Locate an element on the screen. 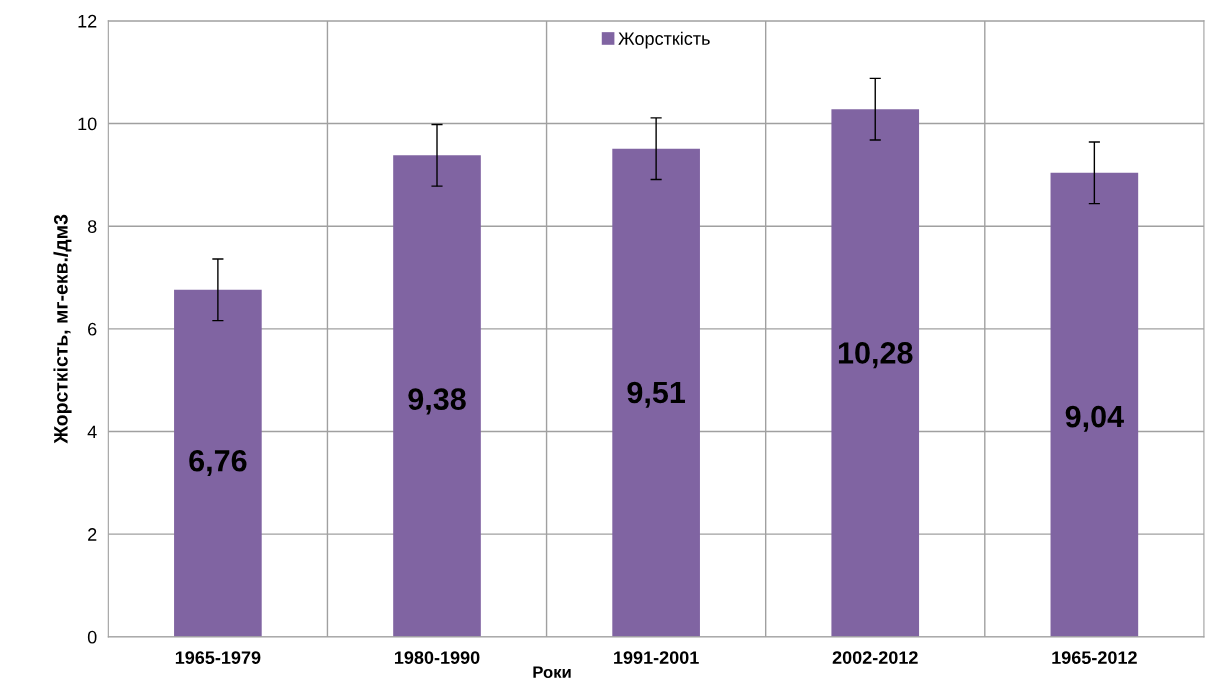  data-label: 9,51 is located at coordinates (656, 394).